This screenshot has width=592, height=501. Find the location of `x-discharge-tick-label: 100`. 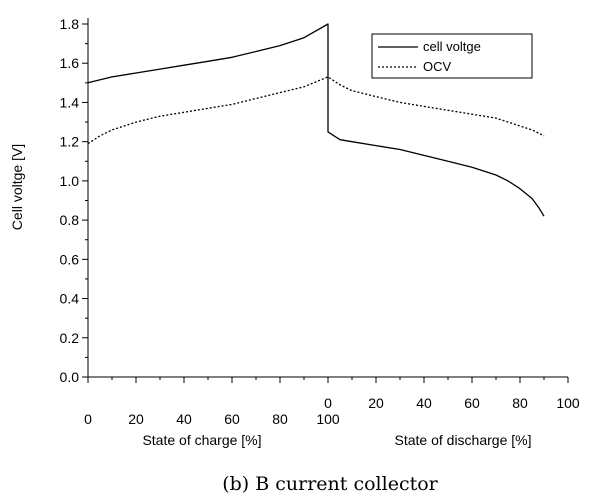

x-discharge-tick-label: 100 is located at coordinates (568, 403).